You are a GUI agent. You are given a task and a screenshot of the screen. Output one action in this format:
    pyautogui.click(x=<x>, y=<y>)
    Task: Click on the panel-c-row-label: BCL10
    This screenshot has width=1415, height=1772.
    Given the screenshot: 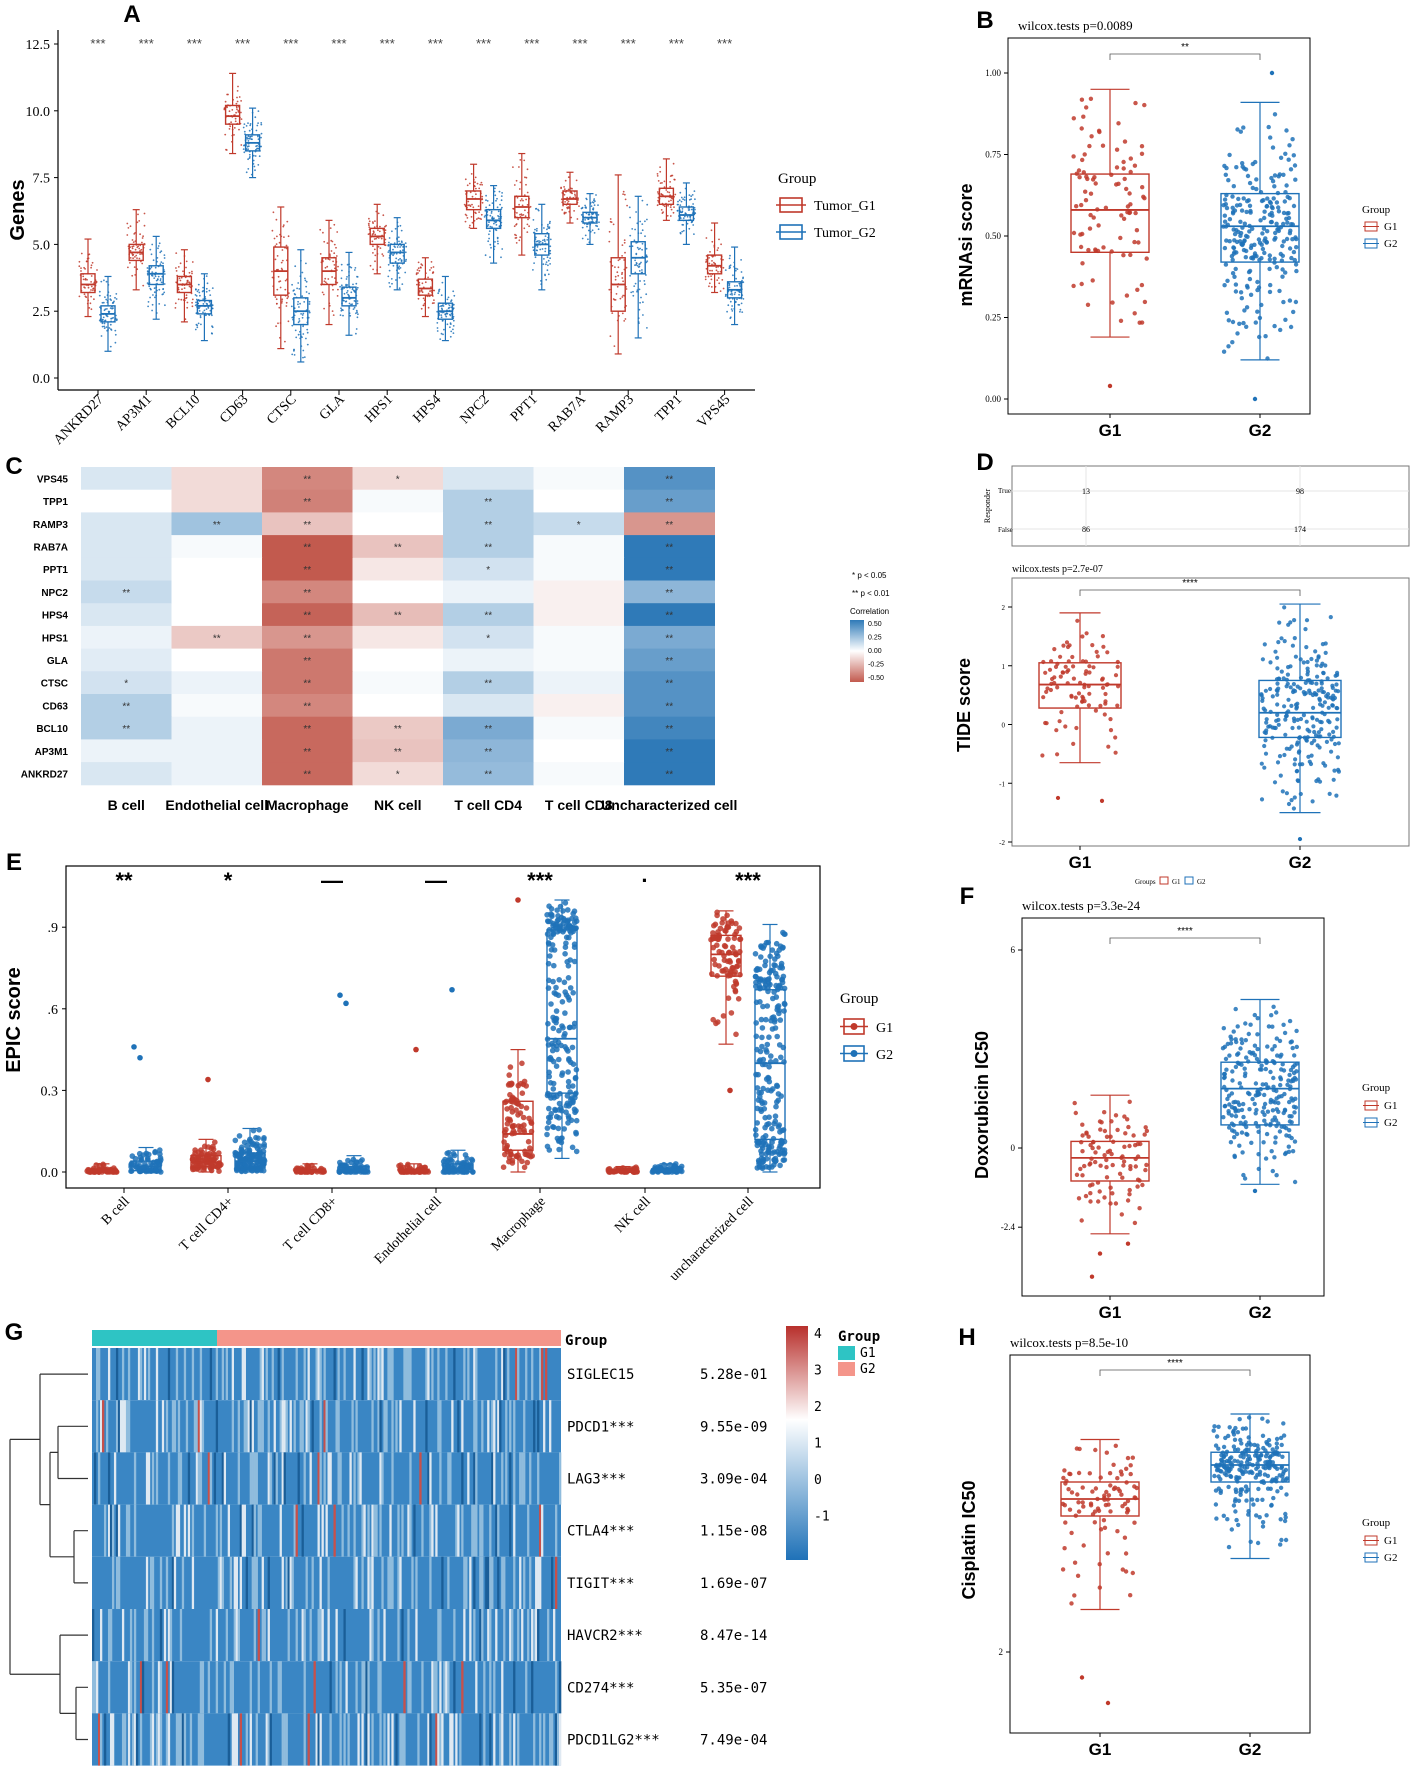 What is the action you would take?
    pyautogui.click(x=52, y=729)
    